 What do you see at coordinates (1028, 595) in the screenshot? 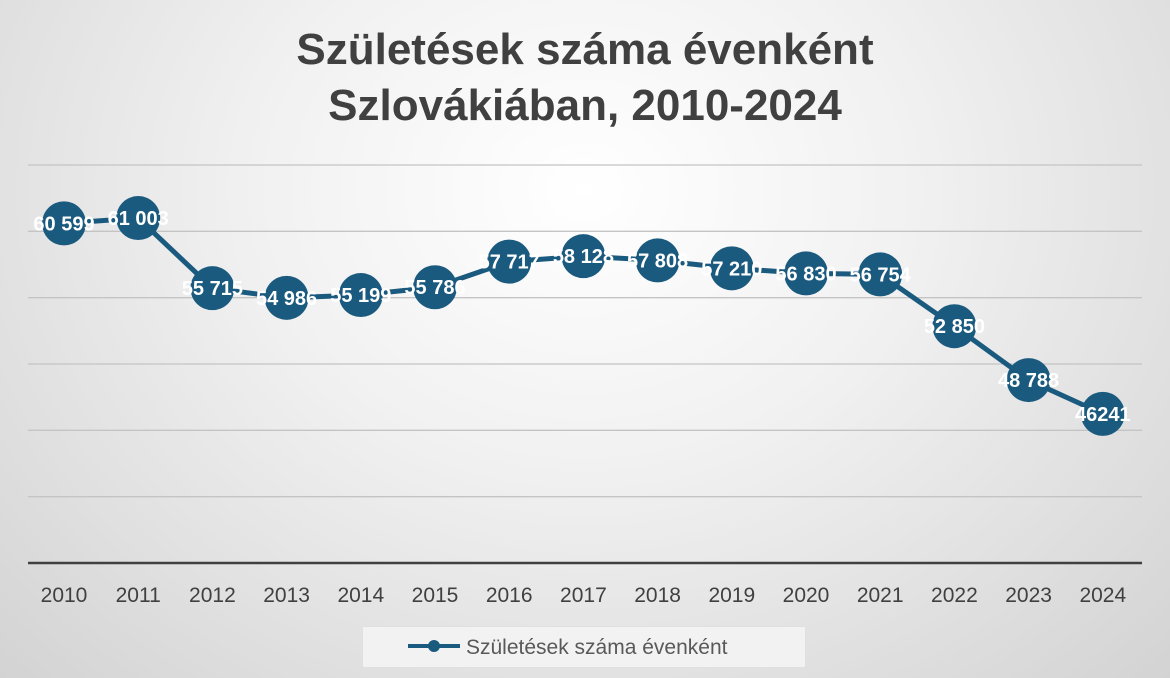
I see `x-tick-label: 2023` at bounding box center [1028, 595].